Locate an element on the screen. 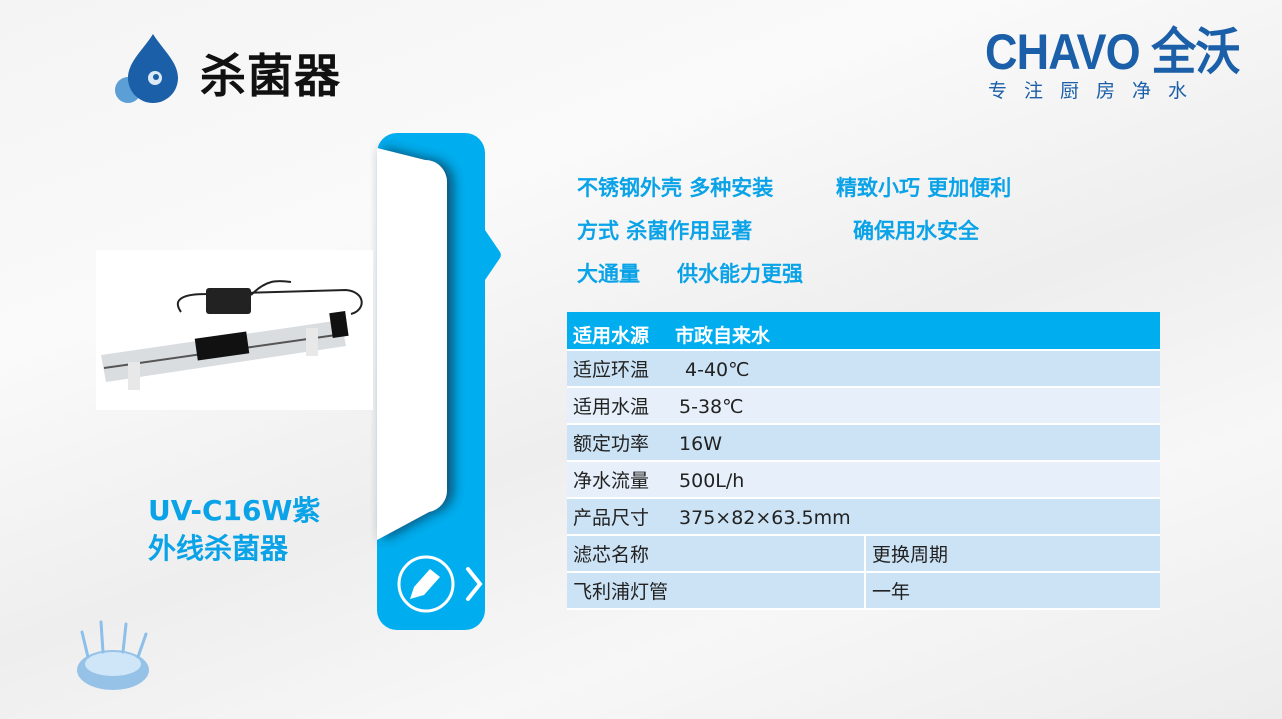 The width and height of the screenshot is (1282, 719). spec-value: 16W is located at coordinates (700, 444).